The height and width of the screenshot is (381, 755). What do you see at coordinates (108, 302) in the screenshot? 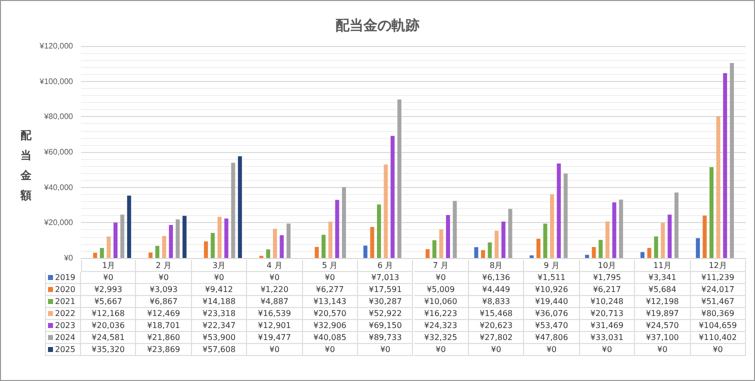
I see `data-label: ¥5,667` at bounding box center [108, 302].